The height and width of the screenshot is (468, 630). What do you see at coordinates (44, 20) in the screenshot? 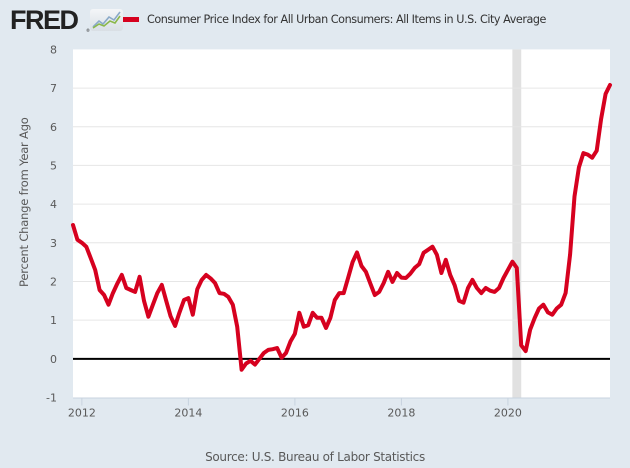
I see `fred-logo-text: FRED` at bounding box center [44, 20].